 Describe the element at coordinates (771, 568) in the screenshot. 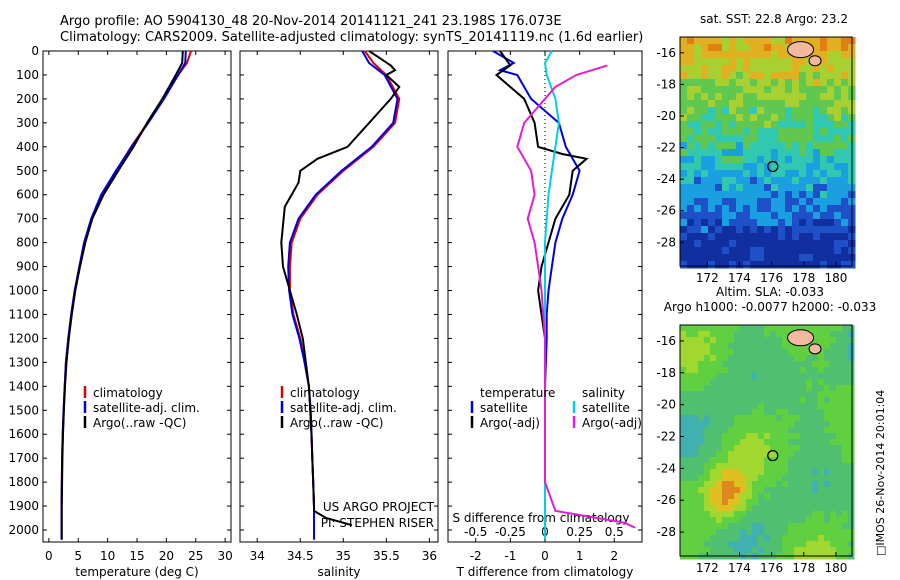

I see `map-xtick-label: 176` at that location.